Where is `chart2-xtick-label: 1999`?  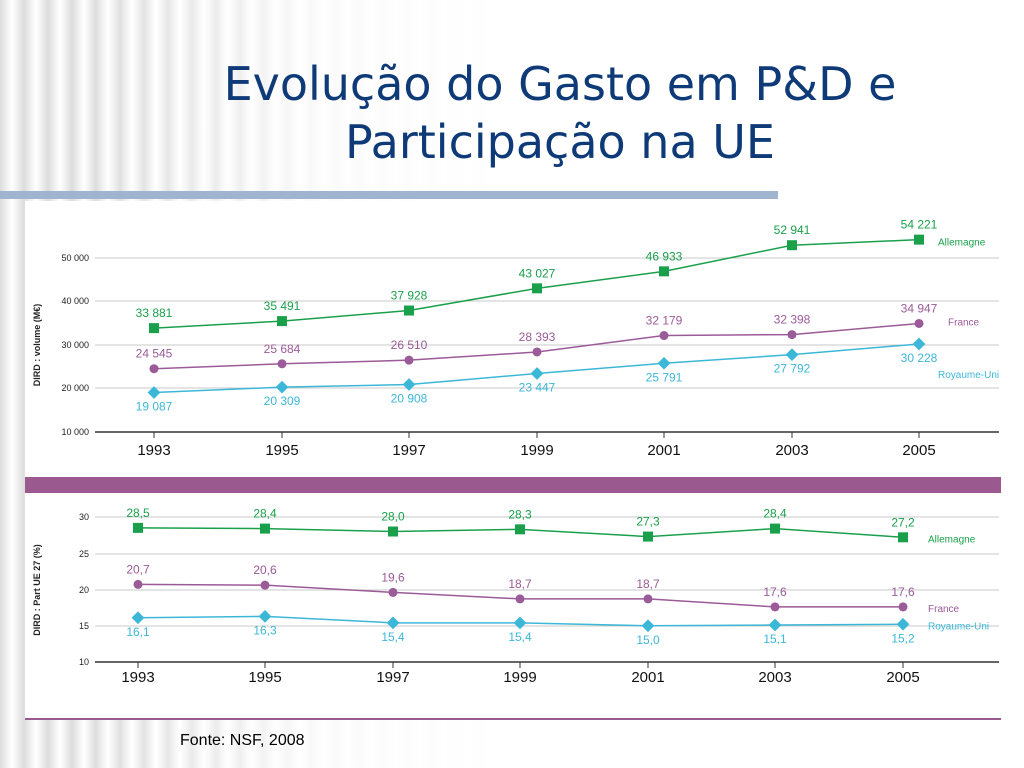 chart2-xtick-label: 1999 is located at coordinates (519, 677).